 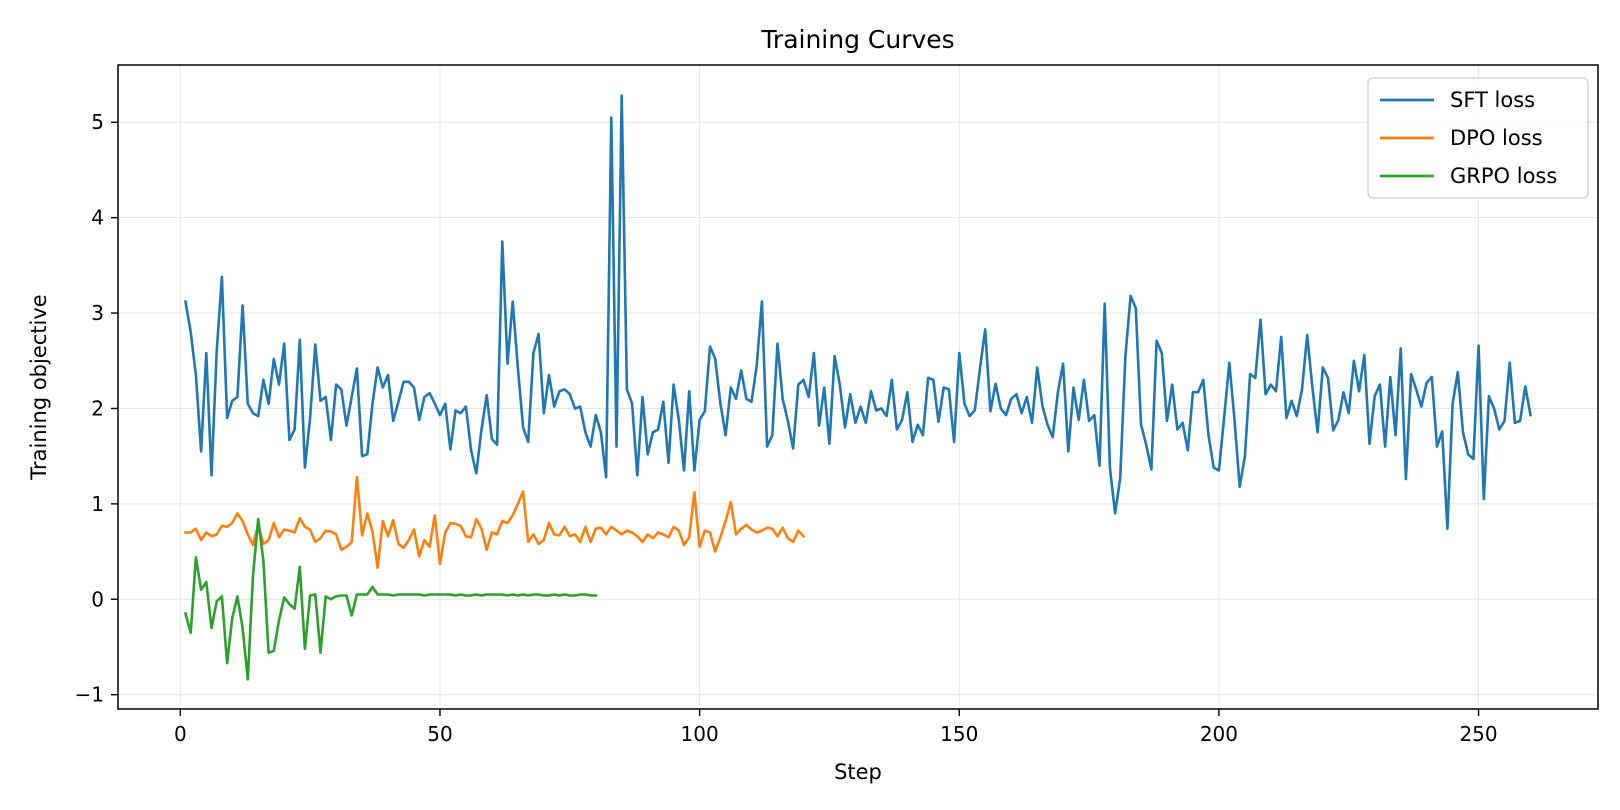 What do you see at coordinates (1503, 176) in the screenshot?
I see `legend-label: GRPO loss` at bounding box center [1503, 176].